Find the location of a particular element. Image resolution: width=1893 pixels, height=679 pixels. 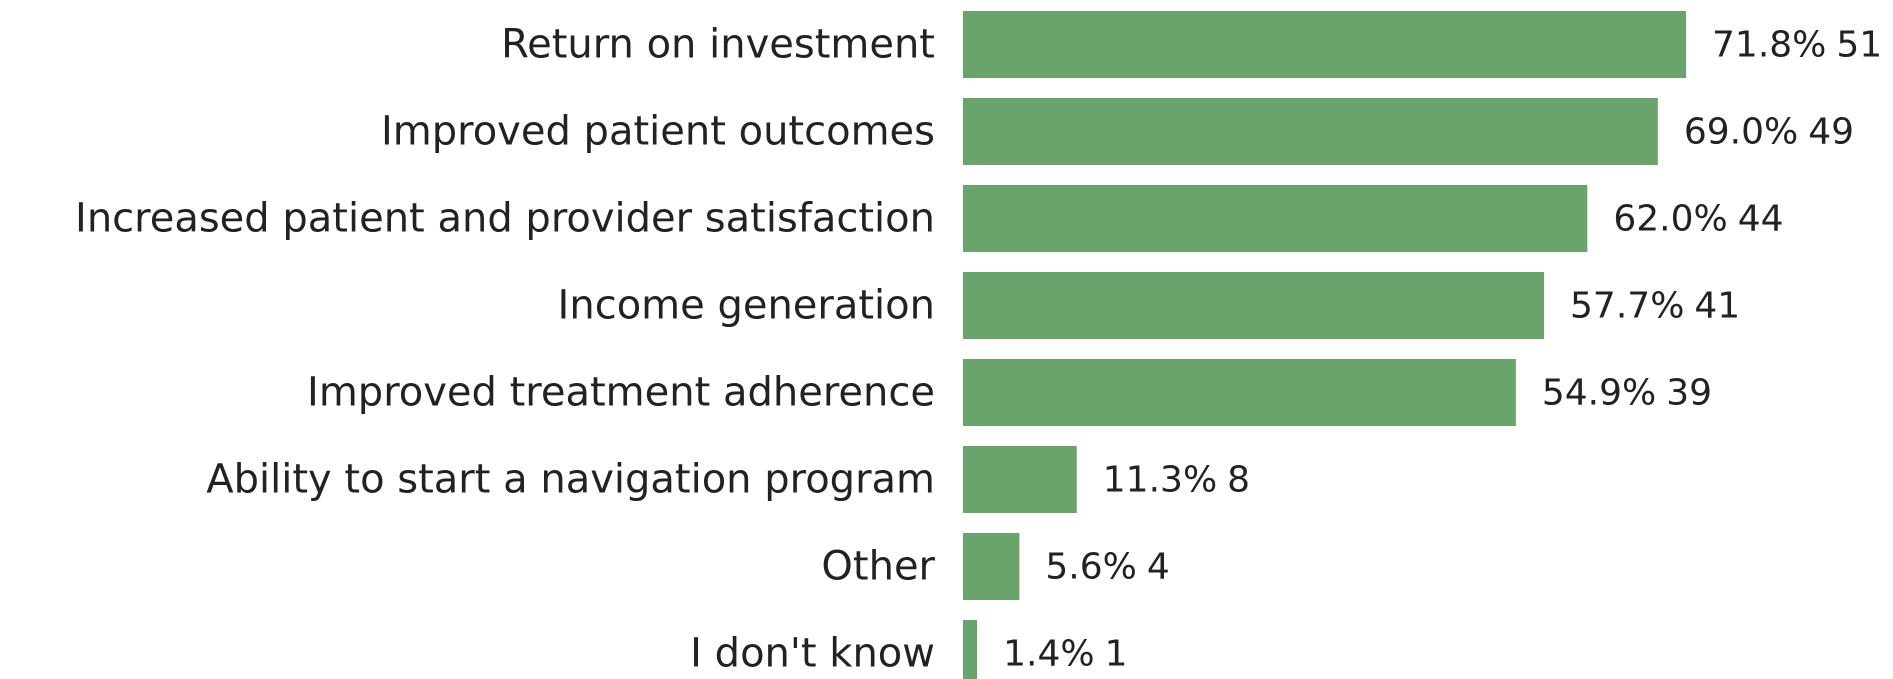

category-label: Return on investment is located at coordinates (718, 45).